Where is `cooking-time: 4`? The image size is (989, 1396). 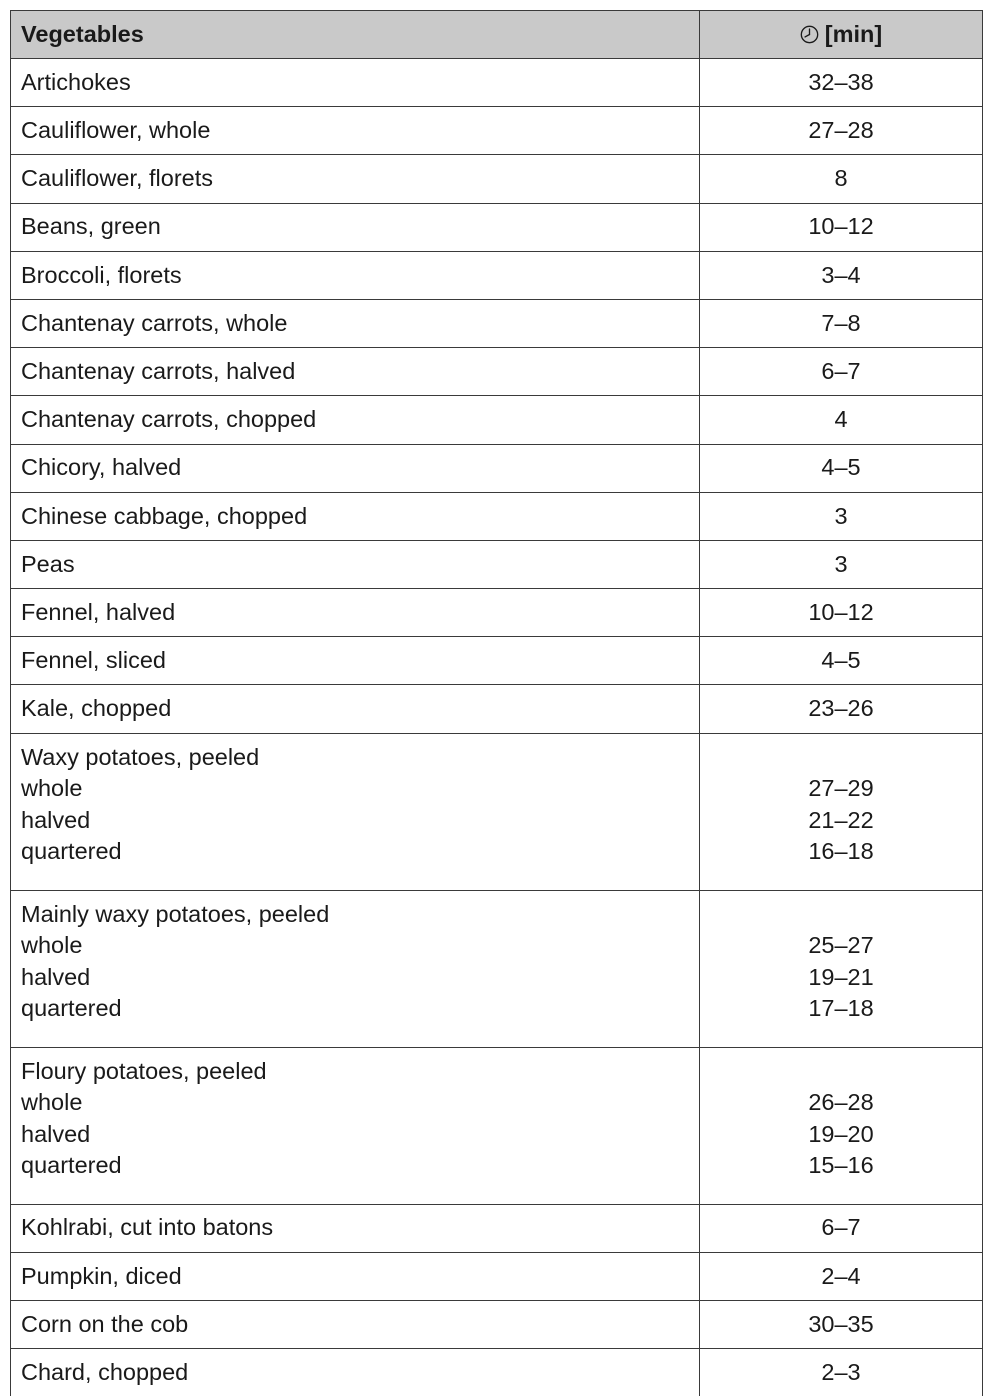
cooking-time: 4 is located at coordinates (841, 420).